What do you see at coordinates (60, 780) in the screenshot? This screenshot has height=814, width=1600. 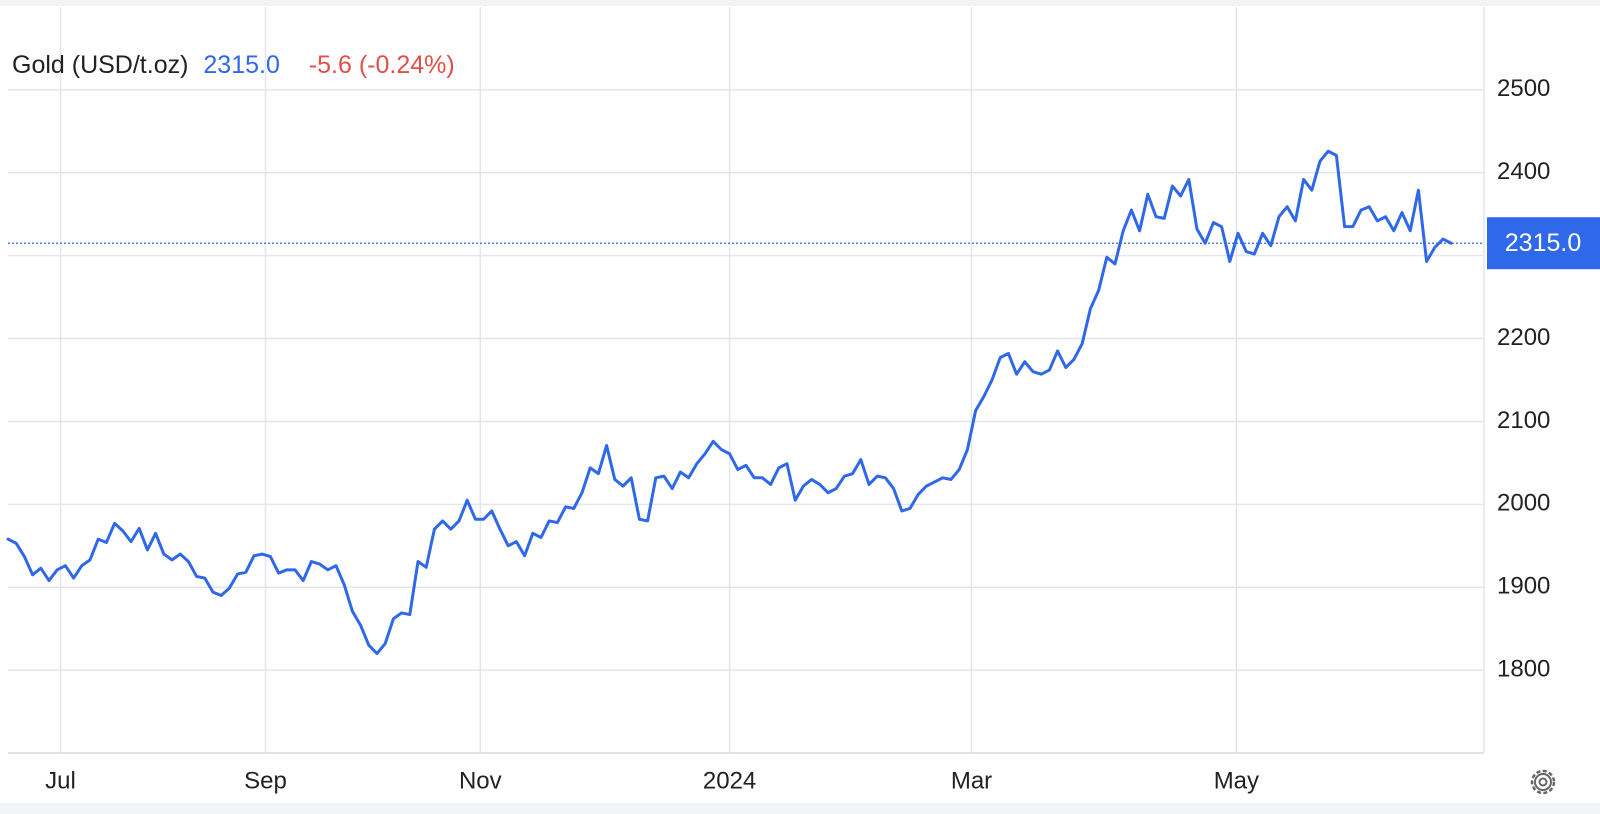 I see `x-tick-label: Jul` at bounding box center [60, 780].